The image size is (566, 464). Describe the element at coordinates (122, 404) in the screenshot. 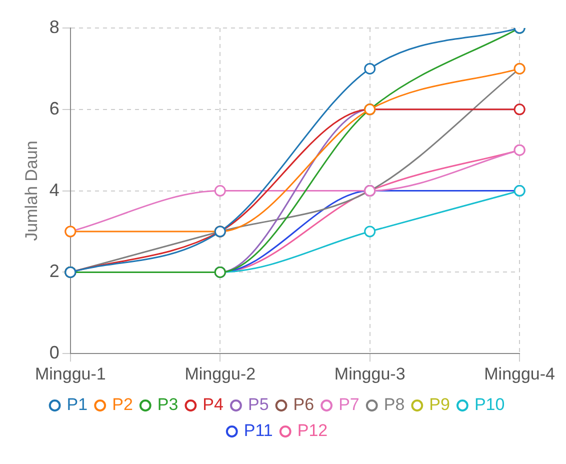

I see `legend-label: P2` at that location.